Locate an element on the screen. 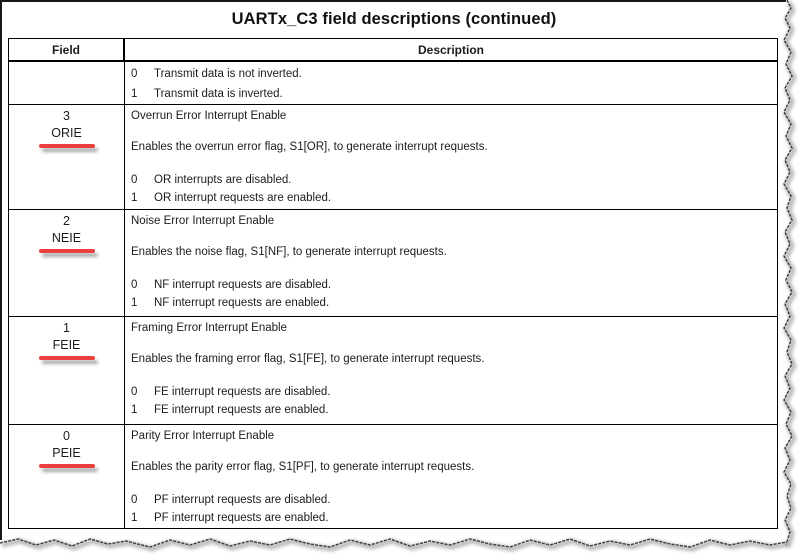 The image size is (800, 555). field-cell is located at coordinates (67, 83).